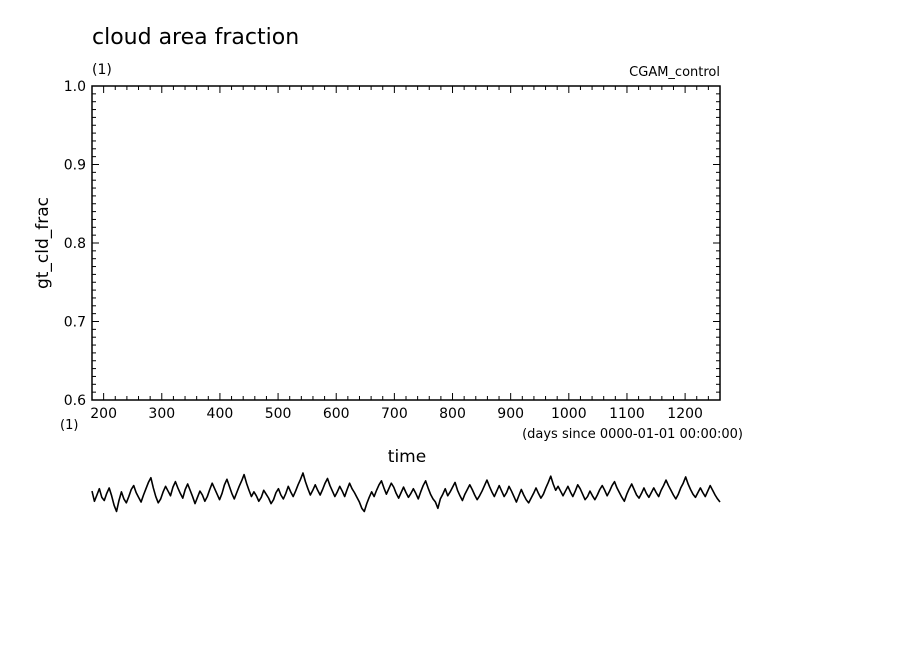  Describe the element at coordinates (278, 414) in the screenshot. I see `x-tick-label: 500` at that location.